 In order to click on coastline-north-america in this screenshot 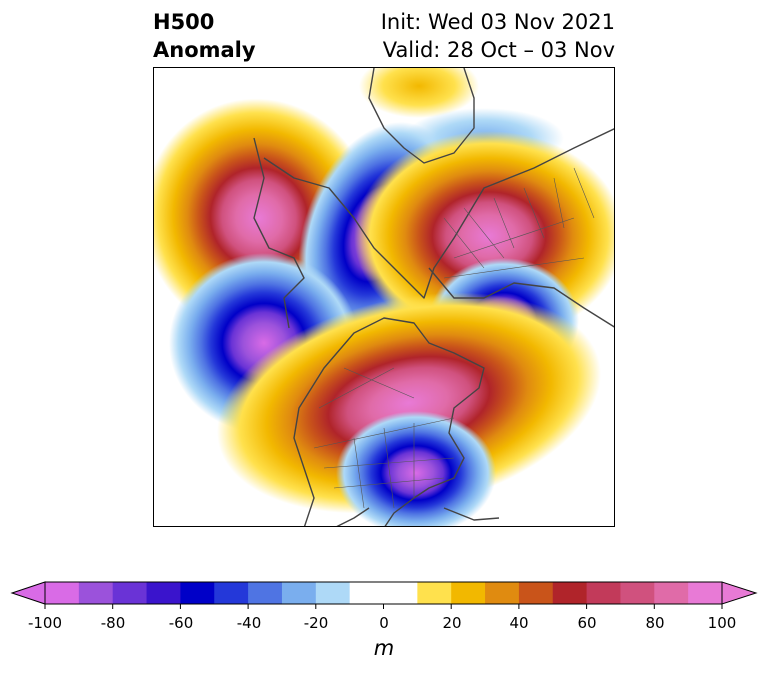, I will do `click(389, 421)`.